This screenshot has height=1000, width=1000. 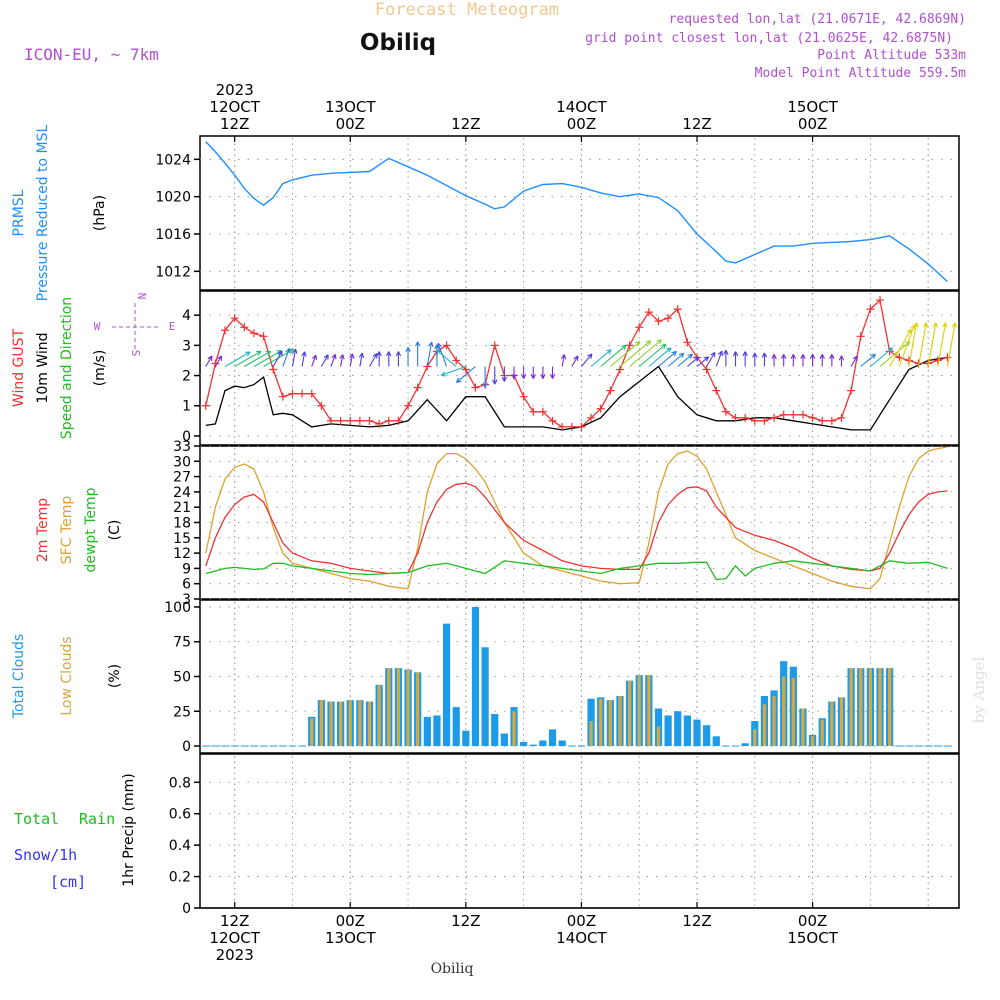 What do you see at coordinates (581, 107) in the screenshot?
I see `top-time-label: 14OCT` at bounding box center [581, 107].